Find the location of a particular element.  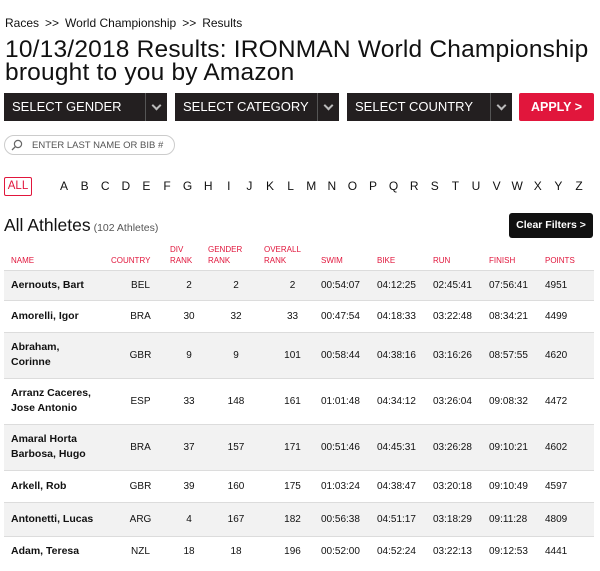

athletes-heading: All Athletes (102 Athletes) is located at coordinates (81, 225).